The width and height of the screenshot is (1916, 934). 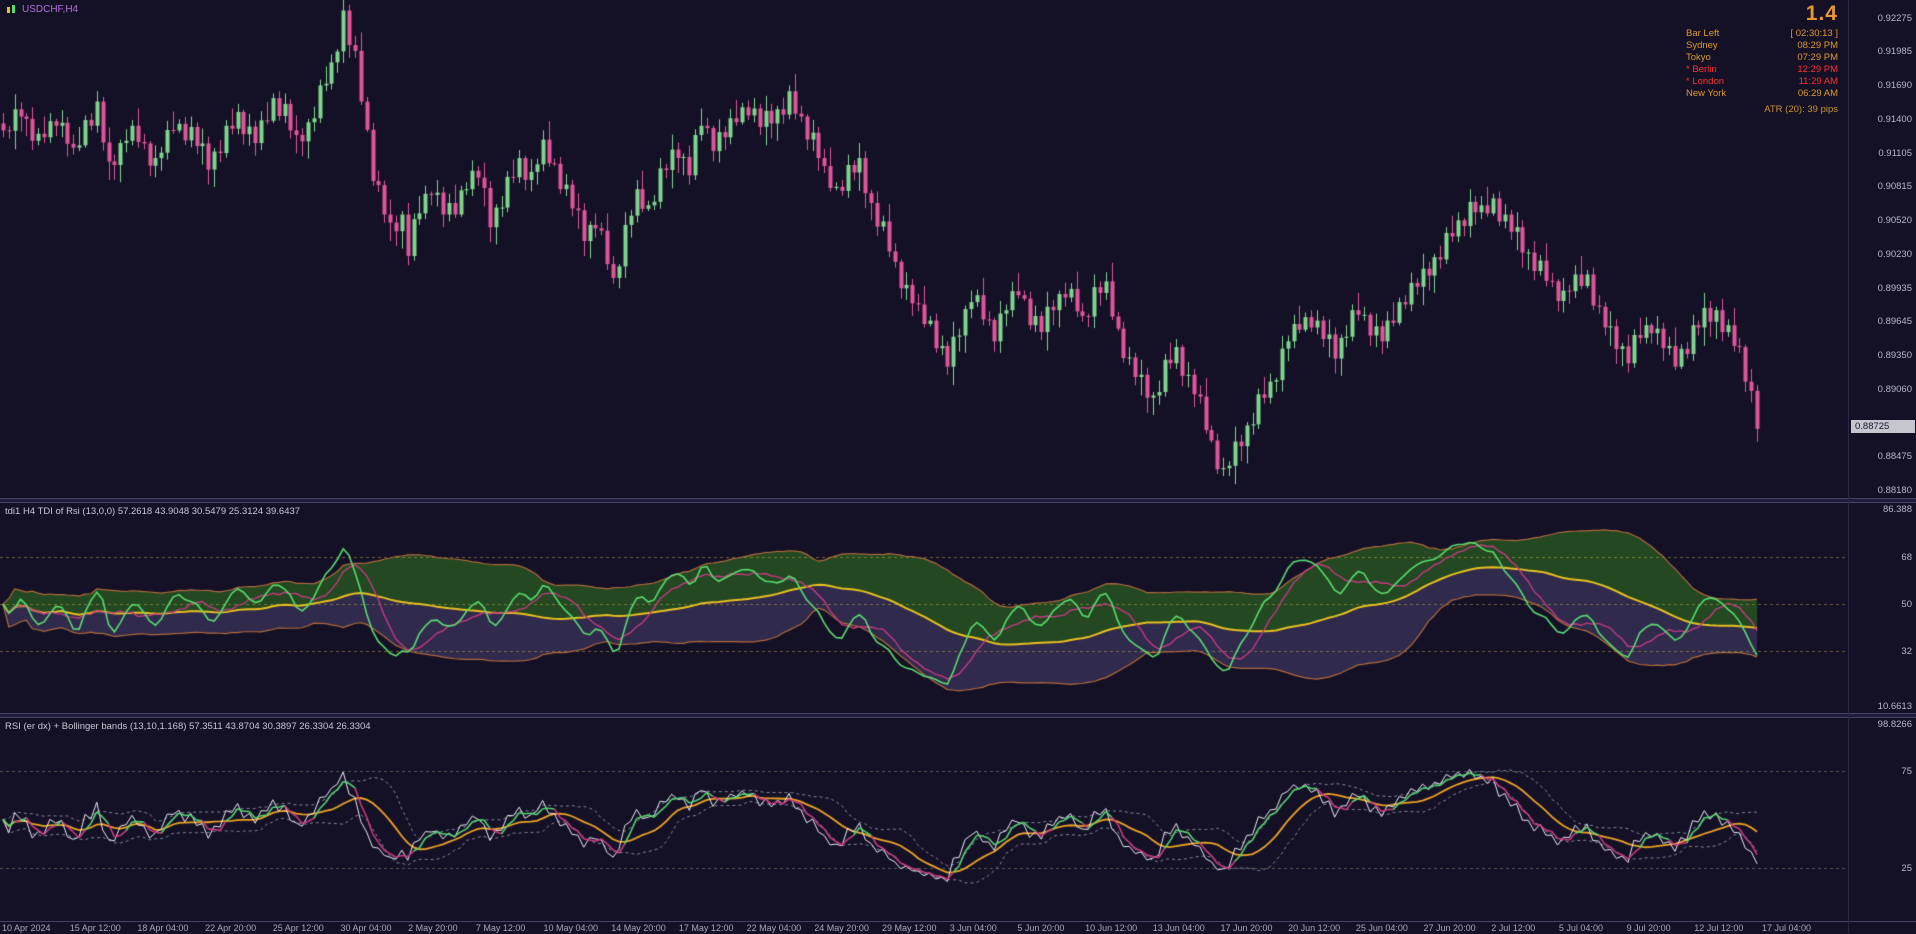 I want to click on price-axis-label: 0.89350, so click(x=1894, y=356).